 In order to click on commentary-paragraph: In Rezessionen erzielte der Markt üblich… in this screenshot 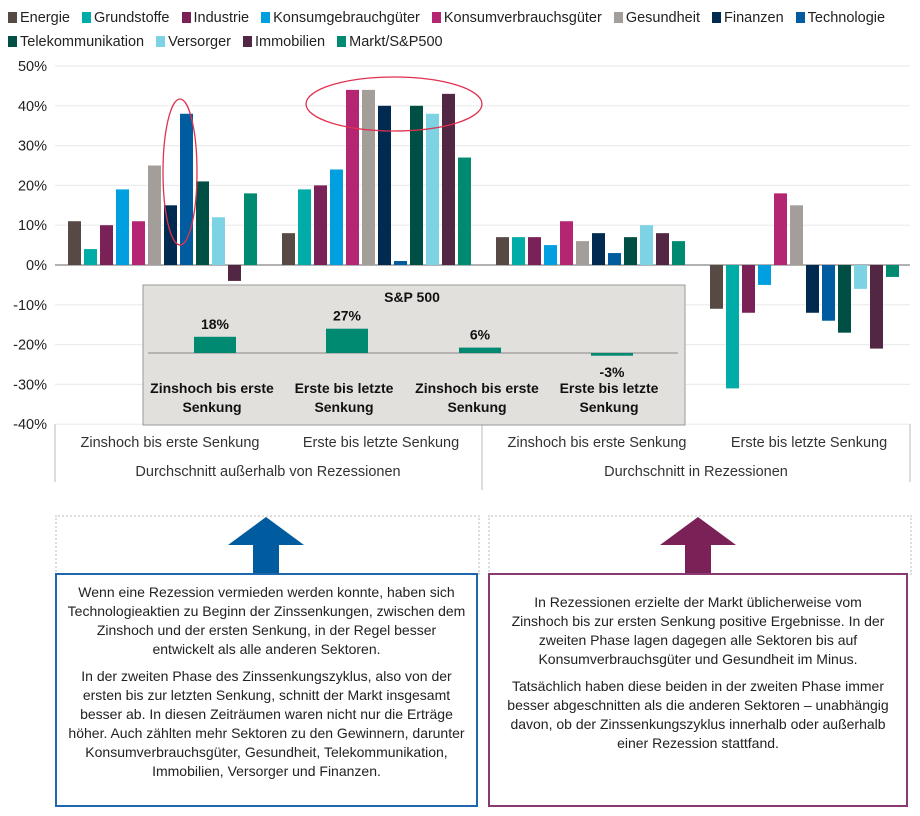, I will do `click(698, 630)`.